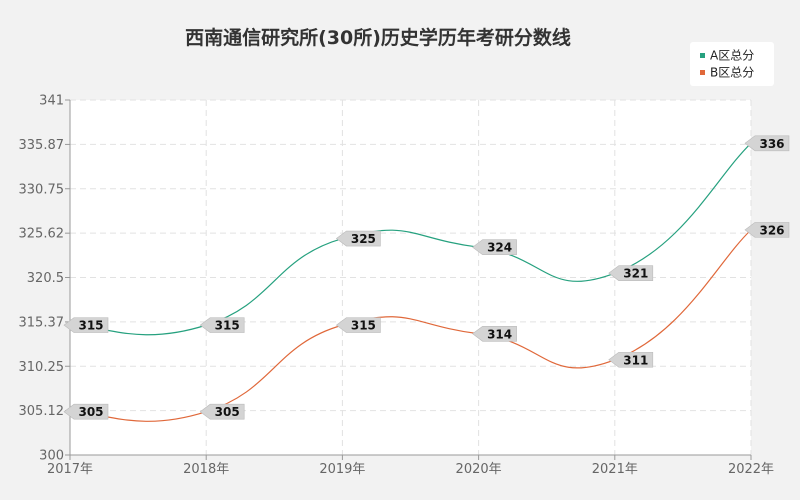  I want to click on x-tick-label: 2022年, so click(751, 469).